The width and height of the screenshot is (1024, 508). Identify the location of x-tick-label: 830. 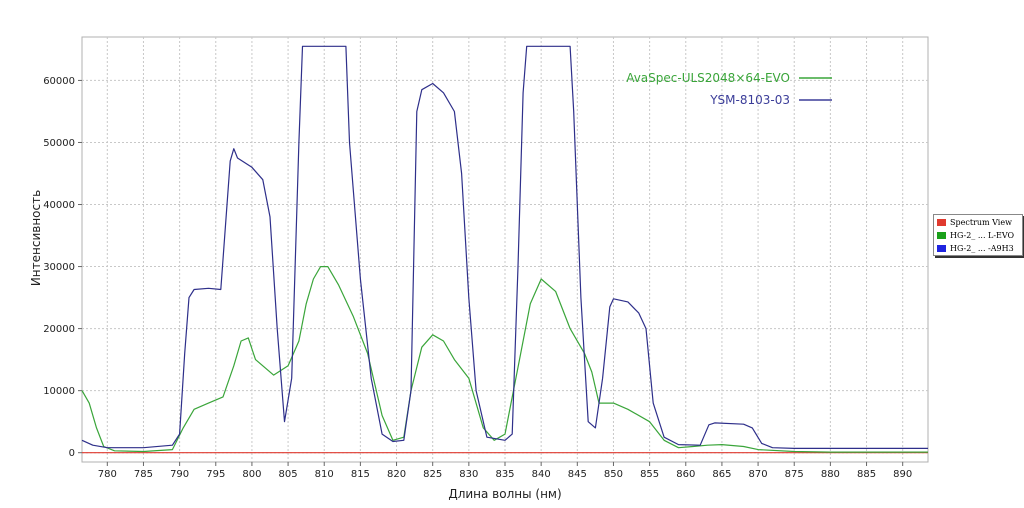
(468, 474).